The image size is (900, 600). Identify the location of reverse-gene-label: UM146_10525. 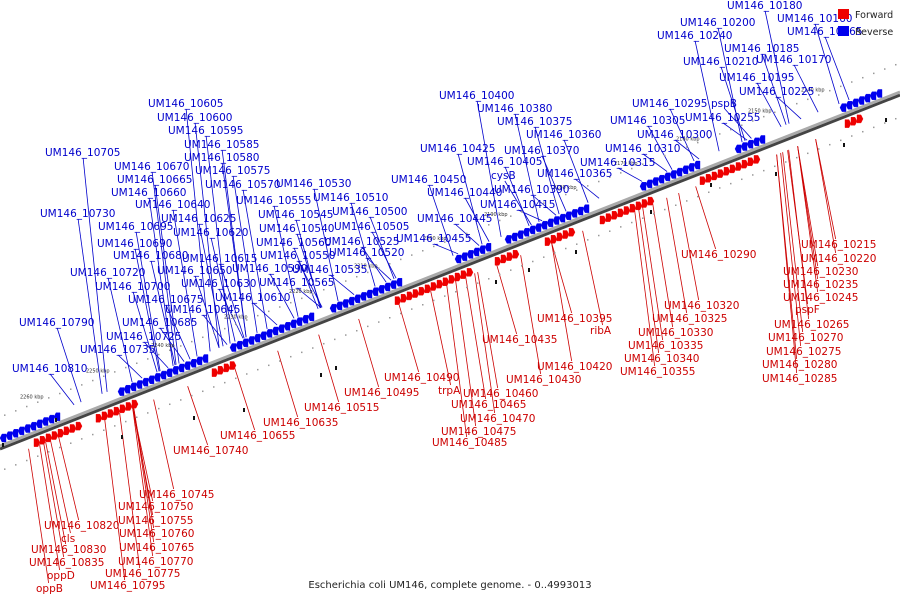
(361, 242).